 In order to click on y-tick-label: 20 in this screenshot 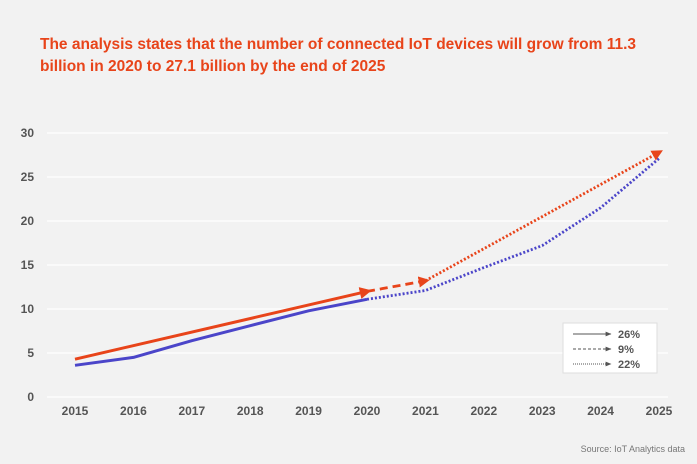, I will do `click(28, 221)`.